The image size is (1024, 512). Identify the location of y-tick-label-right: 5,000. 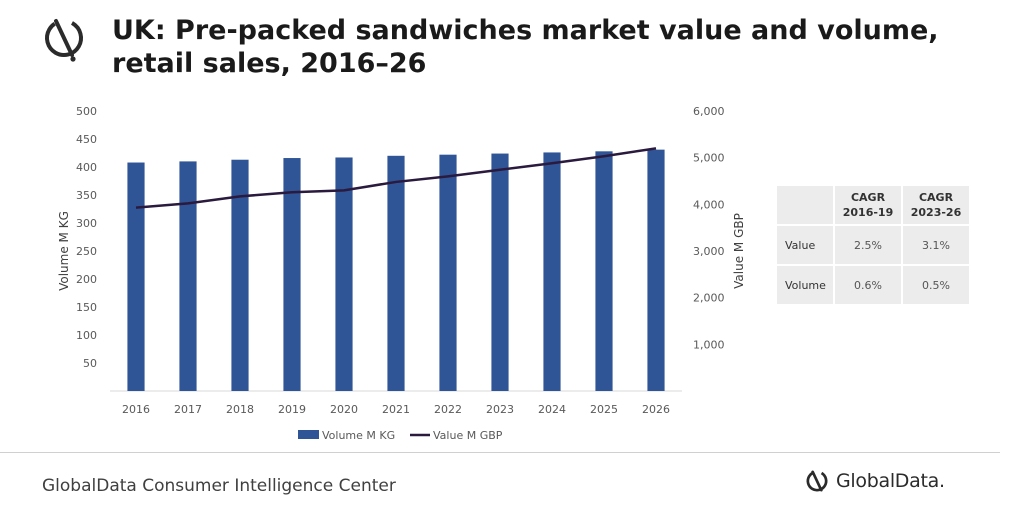
(709, 158).